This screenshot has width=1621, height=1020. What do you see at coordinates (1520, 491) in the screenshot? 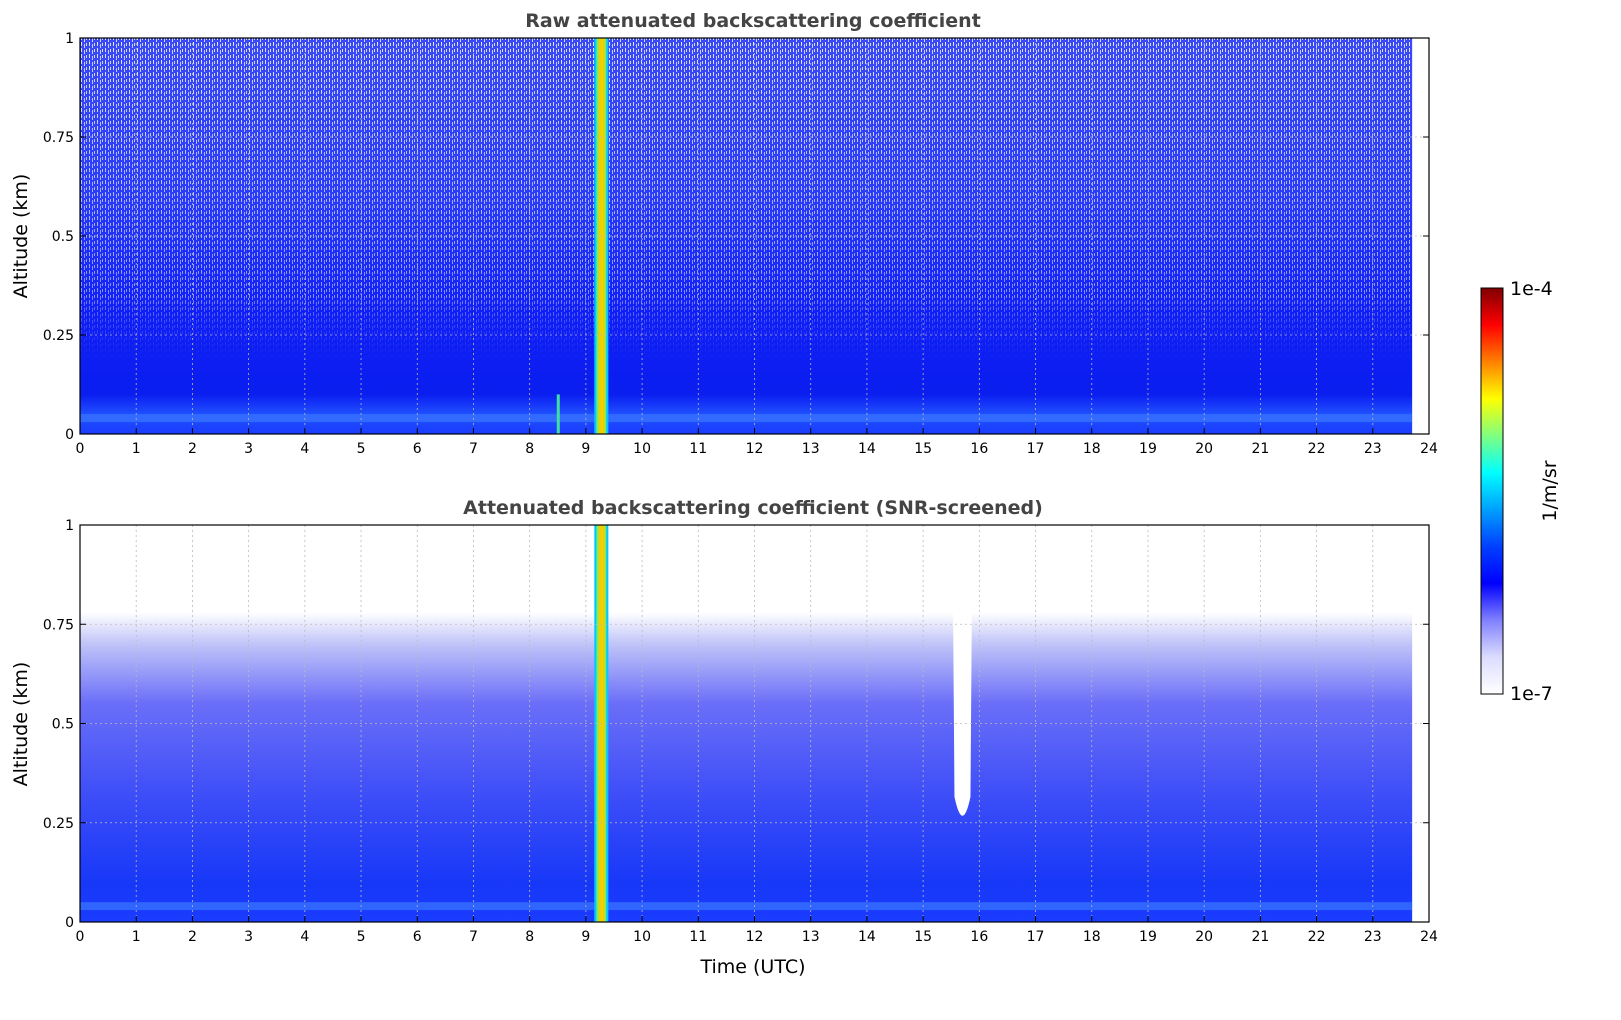
I see `colorbar: 1e-4 1e-7 1/m/sr` at bounding box center [1520, 491].